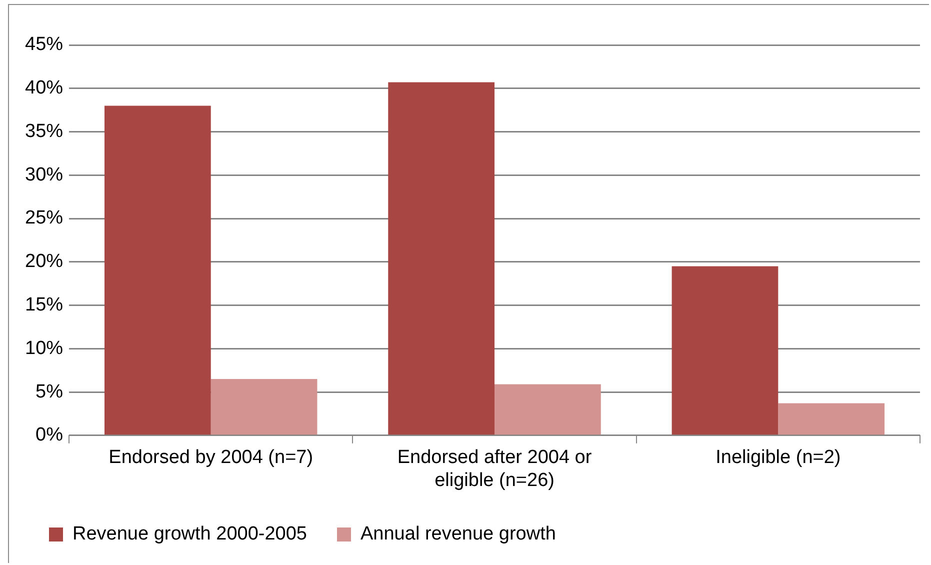 The image size is (931, 565). What do you see at coordinates (44, 88) in the screenshot?
I see `y-tick-label: 40%` at bounding box center [44, 88].